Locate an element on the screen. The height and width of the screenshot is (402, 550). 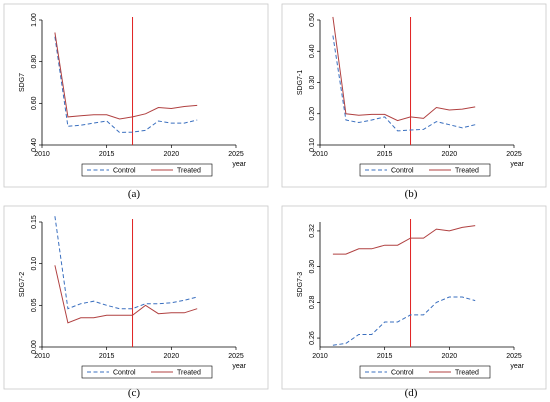
y-tick-label: 0.32 is located at coordinates (312, 231).